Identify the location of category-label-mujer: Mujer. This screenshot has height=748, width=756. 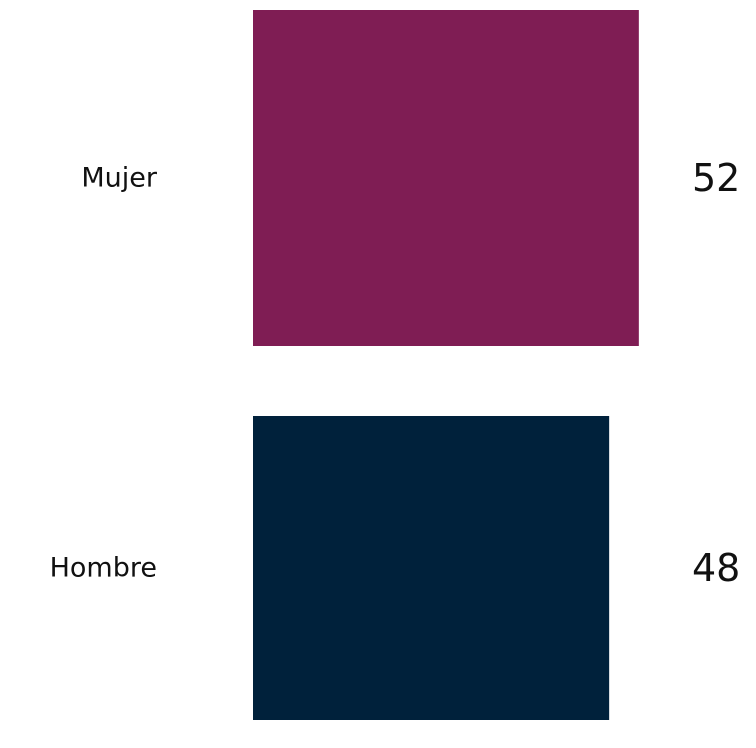
(119, 178).